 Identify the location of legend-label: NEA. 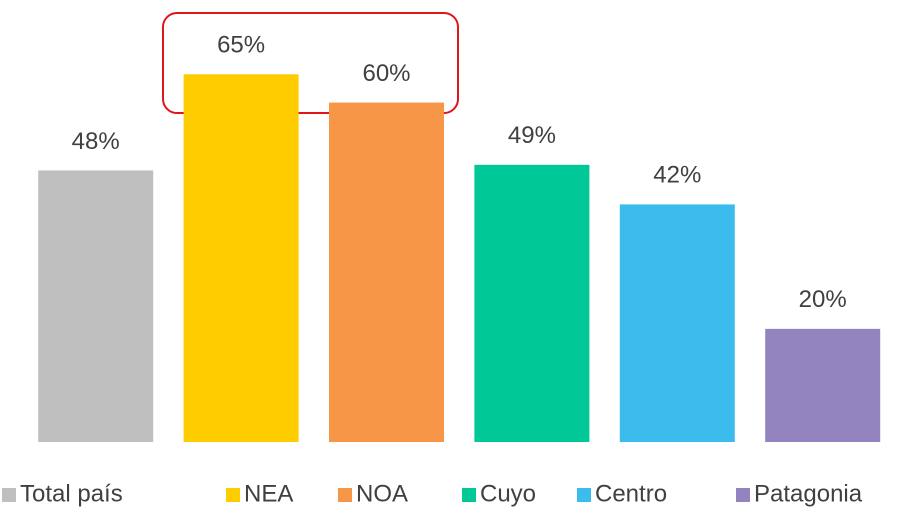
(268, 493).